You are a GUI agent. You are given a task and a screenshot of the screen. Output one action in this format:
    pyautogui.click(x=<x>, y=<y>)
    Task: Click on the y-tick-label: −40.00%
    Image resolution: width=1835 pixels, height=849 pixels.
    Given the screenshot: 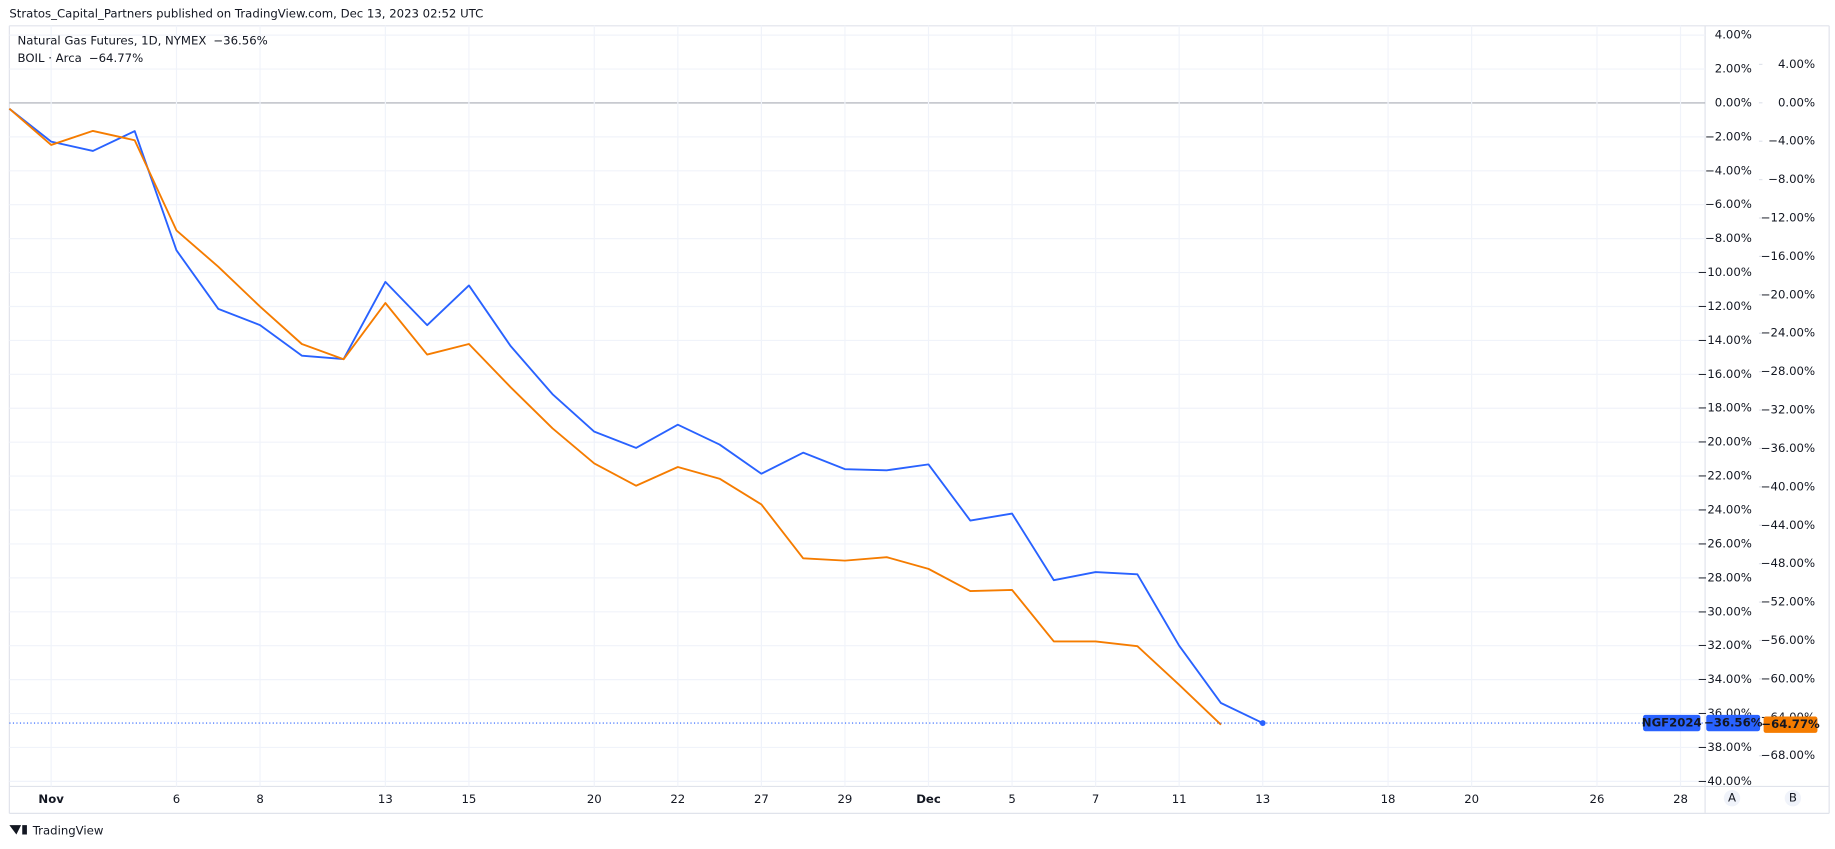 What is the action you would take?
    pyautogui.click(x=1725, y=781)
    